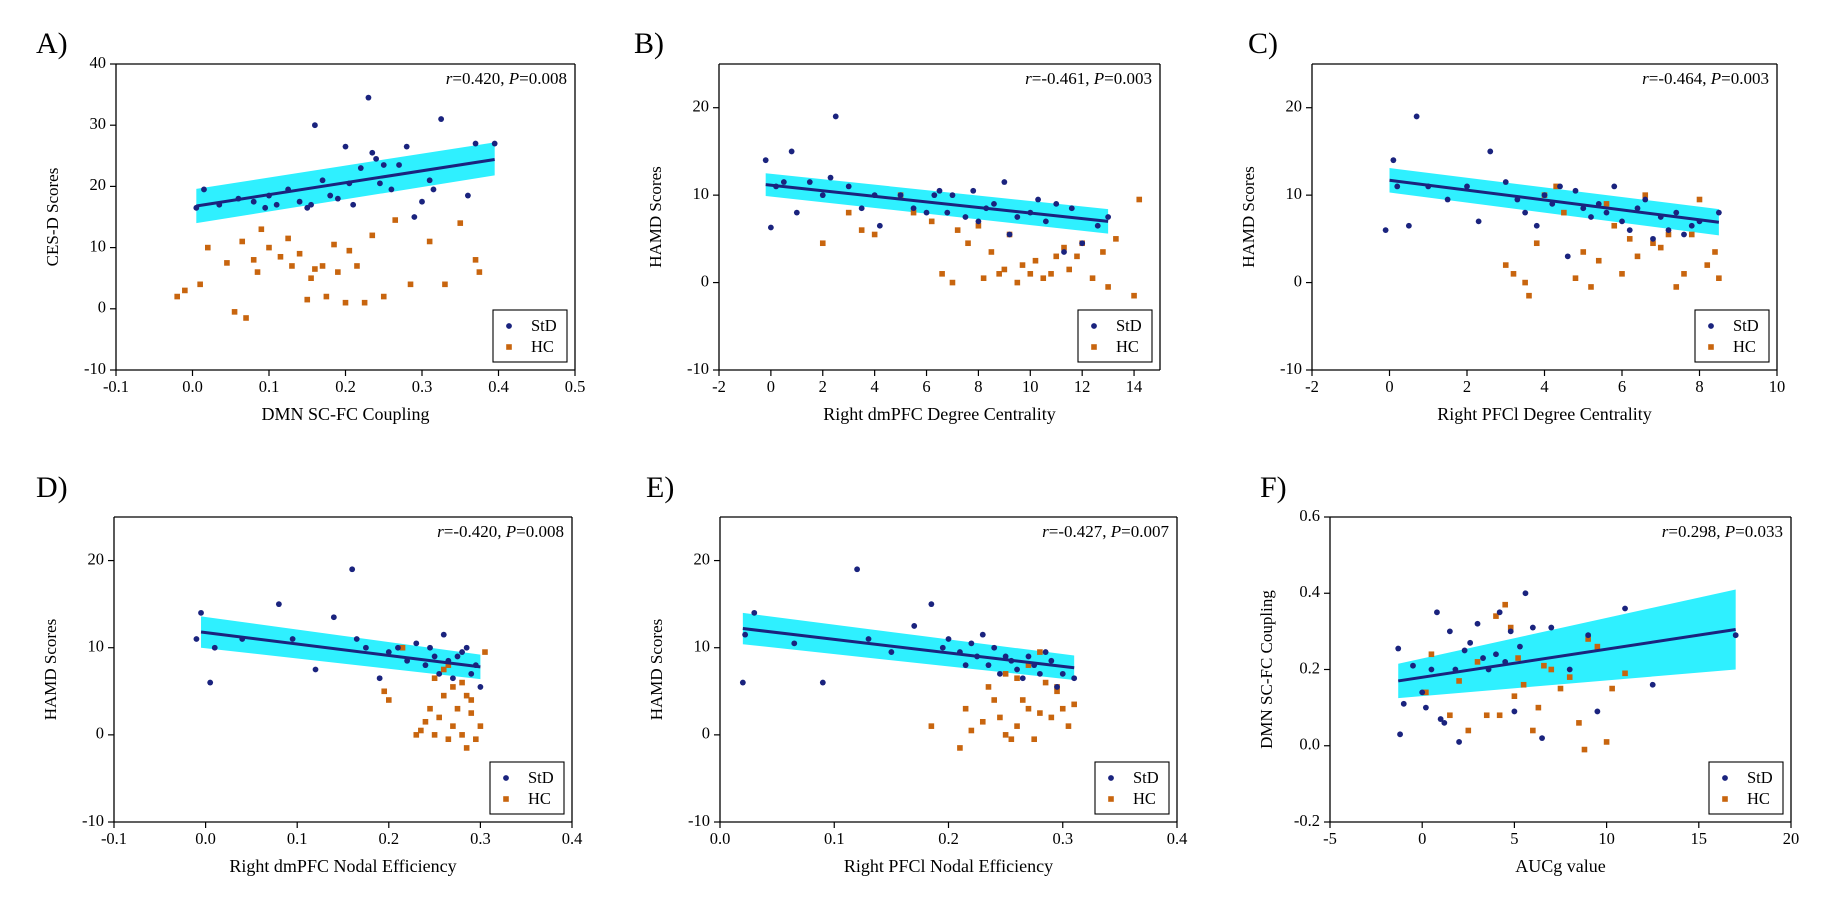  What do you see at coordinates (948, 866) in the screenshot?
I see `x-axis-label: Right PFCl Nodal Efficiency` at bounding box center [948, 866].